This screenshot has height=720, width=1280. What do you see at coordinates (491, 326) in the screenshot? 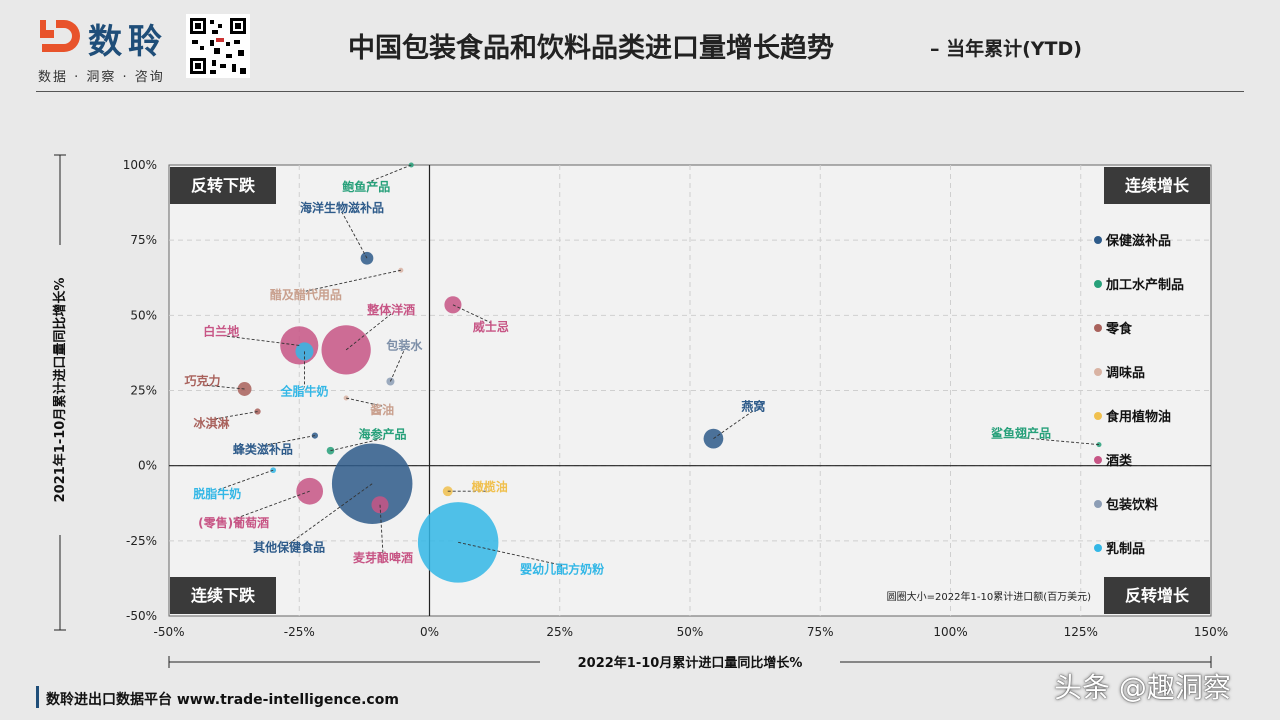
I see `bubble-label: 威士忌` at bounding box center [491, 326].